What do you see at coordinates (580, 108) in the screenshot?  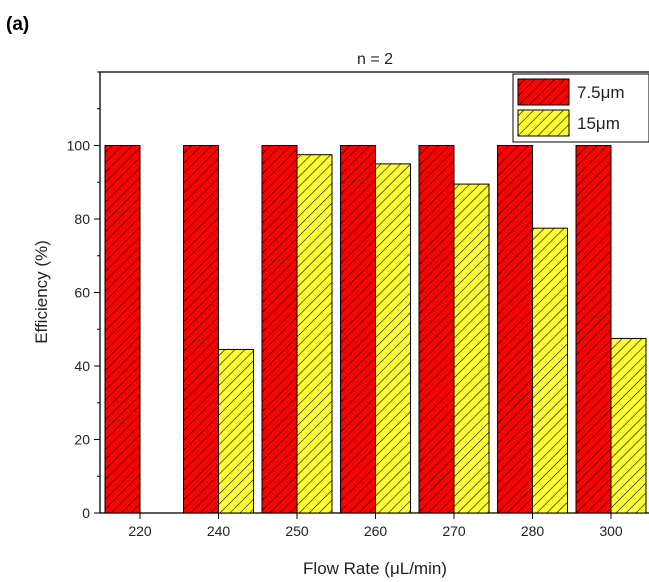 I see `legend: 7.5μm 15μm` at bounding box center [580, 108].